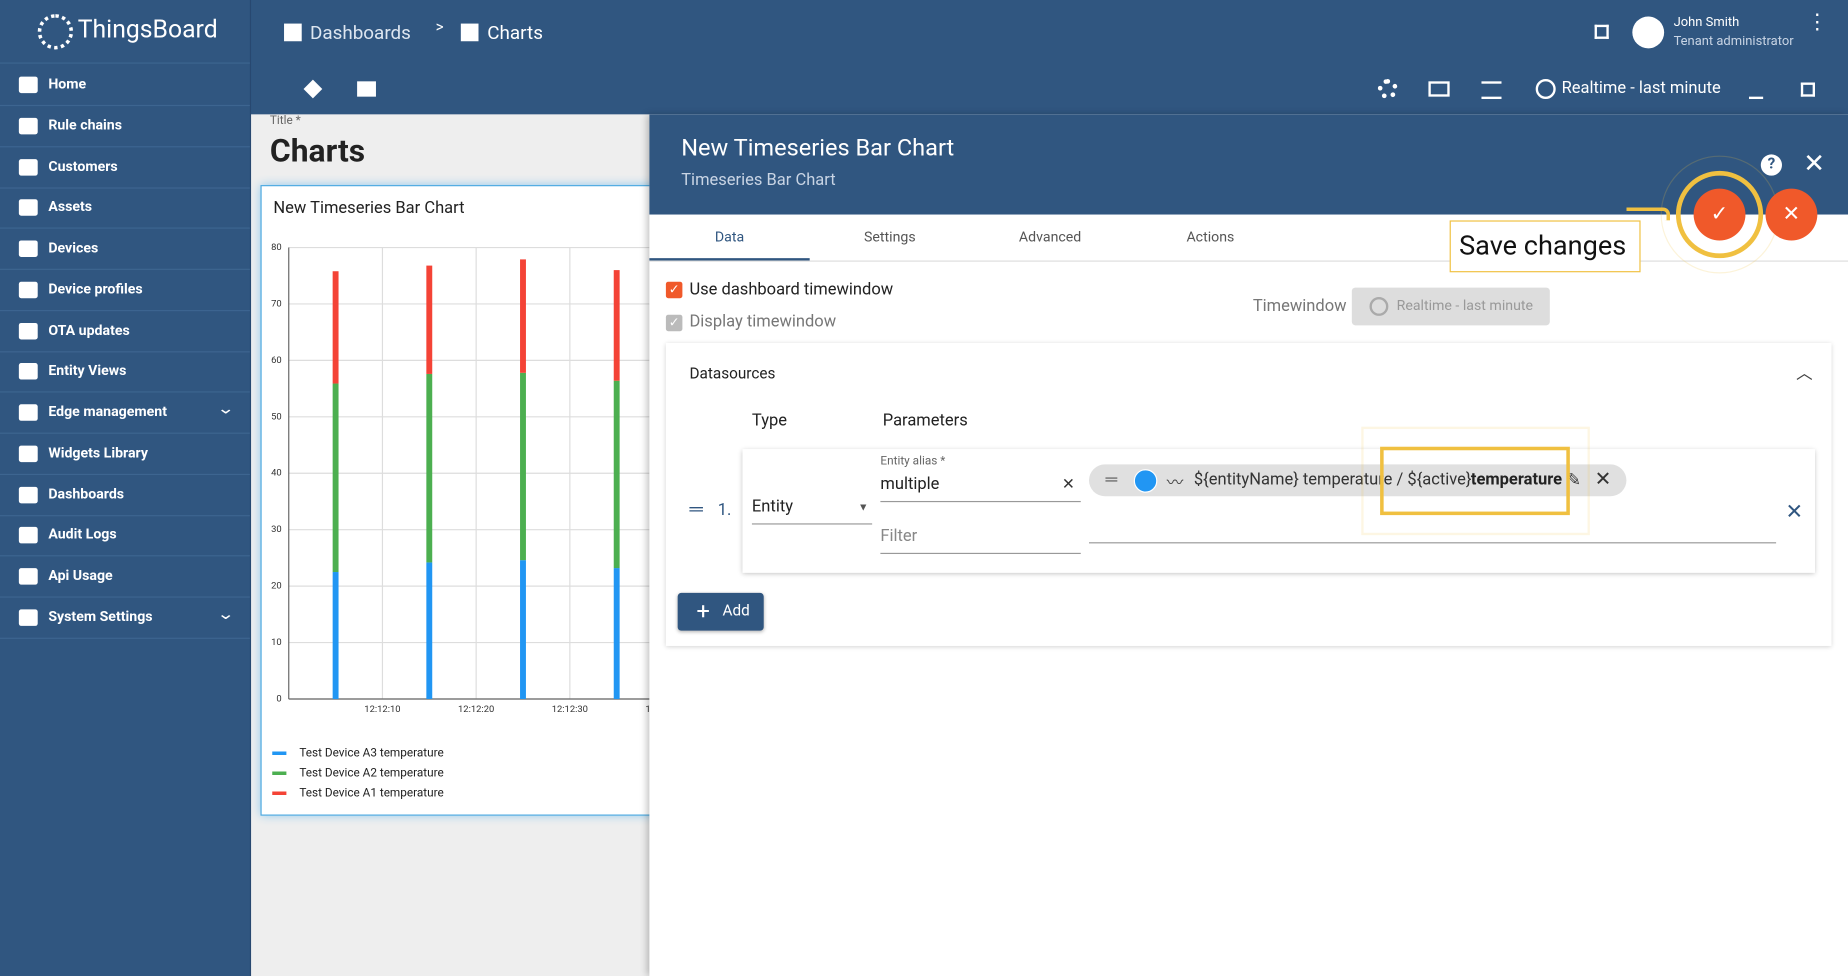  What do you see at coordinates (1807, 89) in the screenshot?
I see `expand-icon` at bounding box center [1807, 89].